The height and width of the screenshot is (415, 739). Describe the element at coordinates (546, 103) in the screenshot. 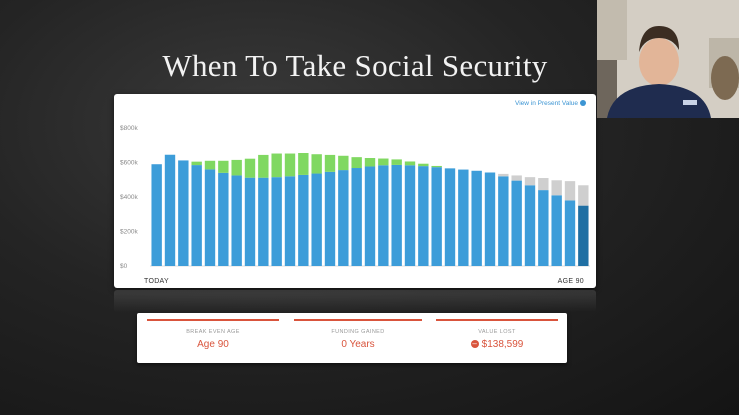

I see `present-value-link-label: View in Present Value` at that location.